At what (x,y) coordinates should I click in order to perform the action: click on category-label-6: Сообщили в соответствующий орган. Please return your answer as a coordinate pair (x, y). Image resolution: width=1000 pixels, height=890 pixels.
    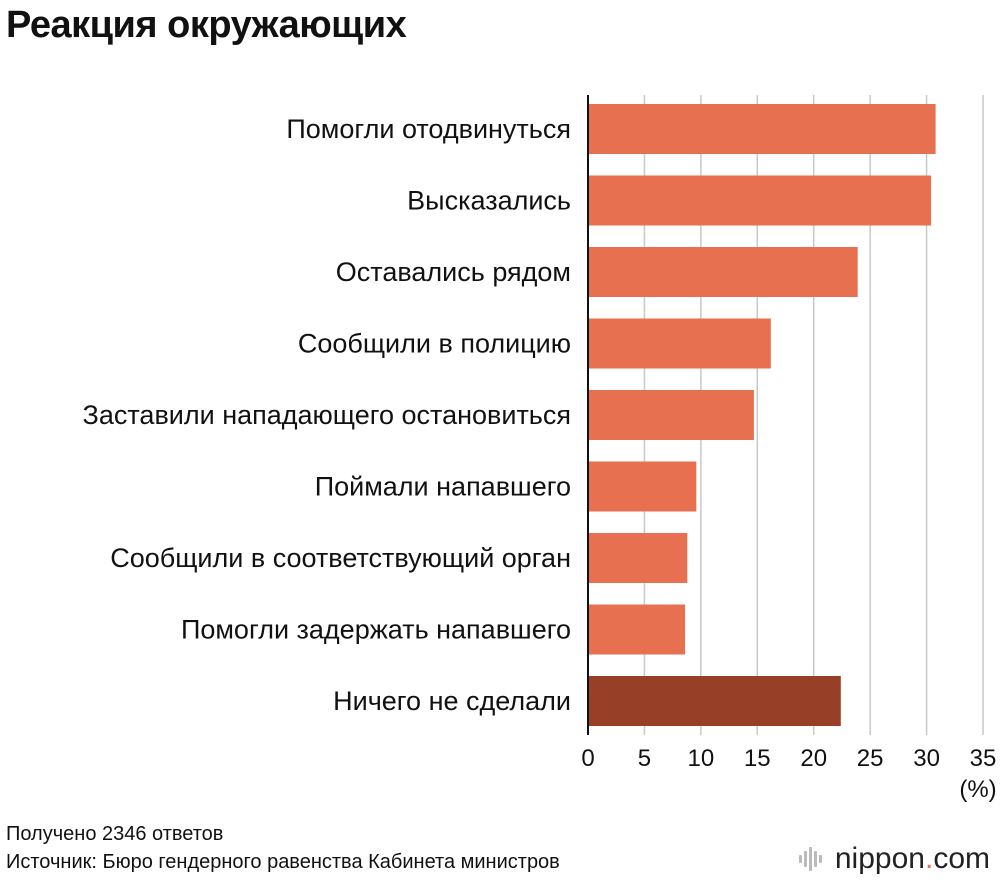
    Looking at the image, I should click on (340, 558).